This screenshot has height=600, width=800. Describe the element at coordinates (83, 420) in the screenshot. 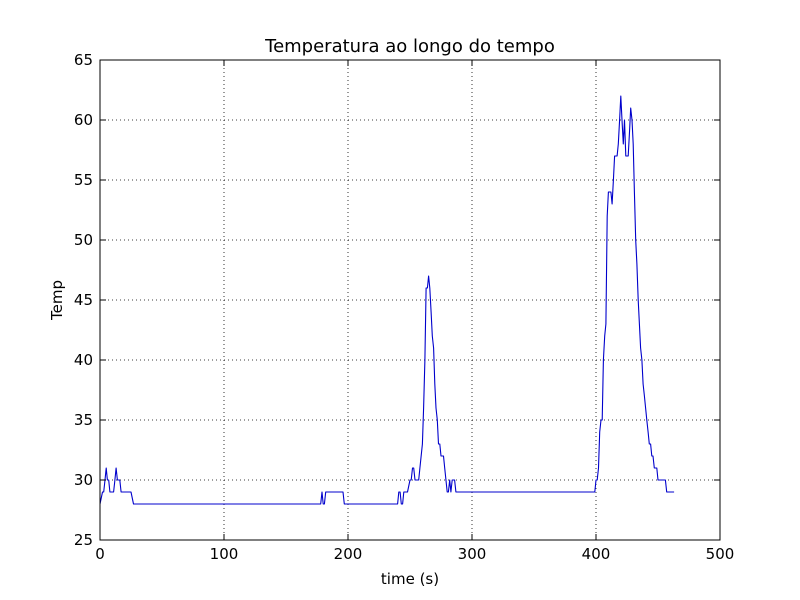

I see `y-tick-label: 35` at that location.